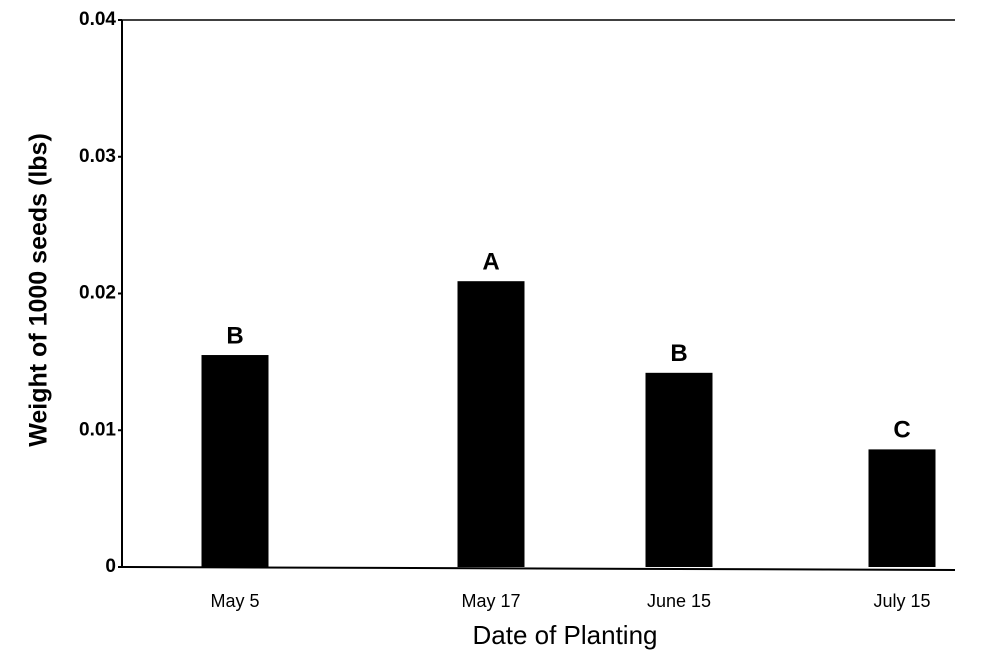  What do you see at coordinates (901, 430) in the screenshot?
I see `bar-annotation: C` at bounding box center [901, 430].